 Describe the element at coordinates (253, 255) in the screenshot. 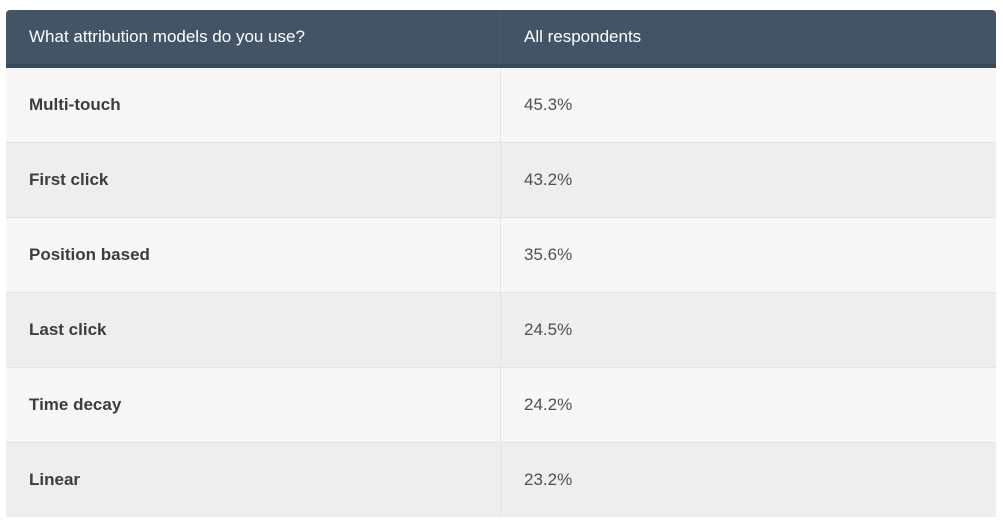

I see `model-name-cell: Position based` at that location.